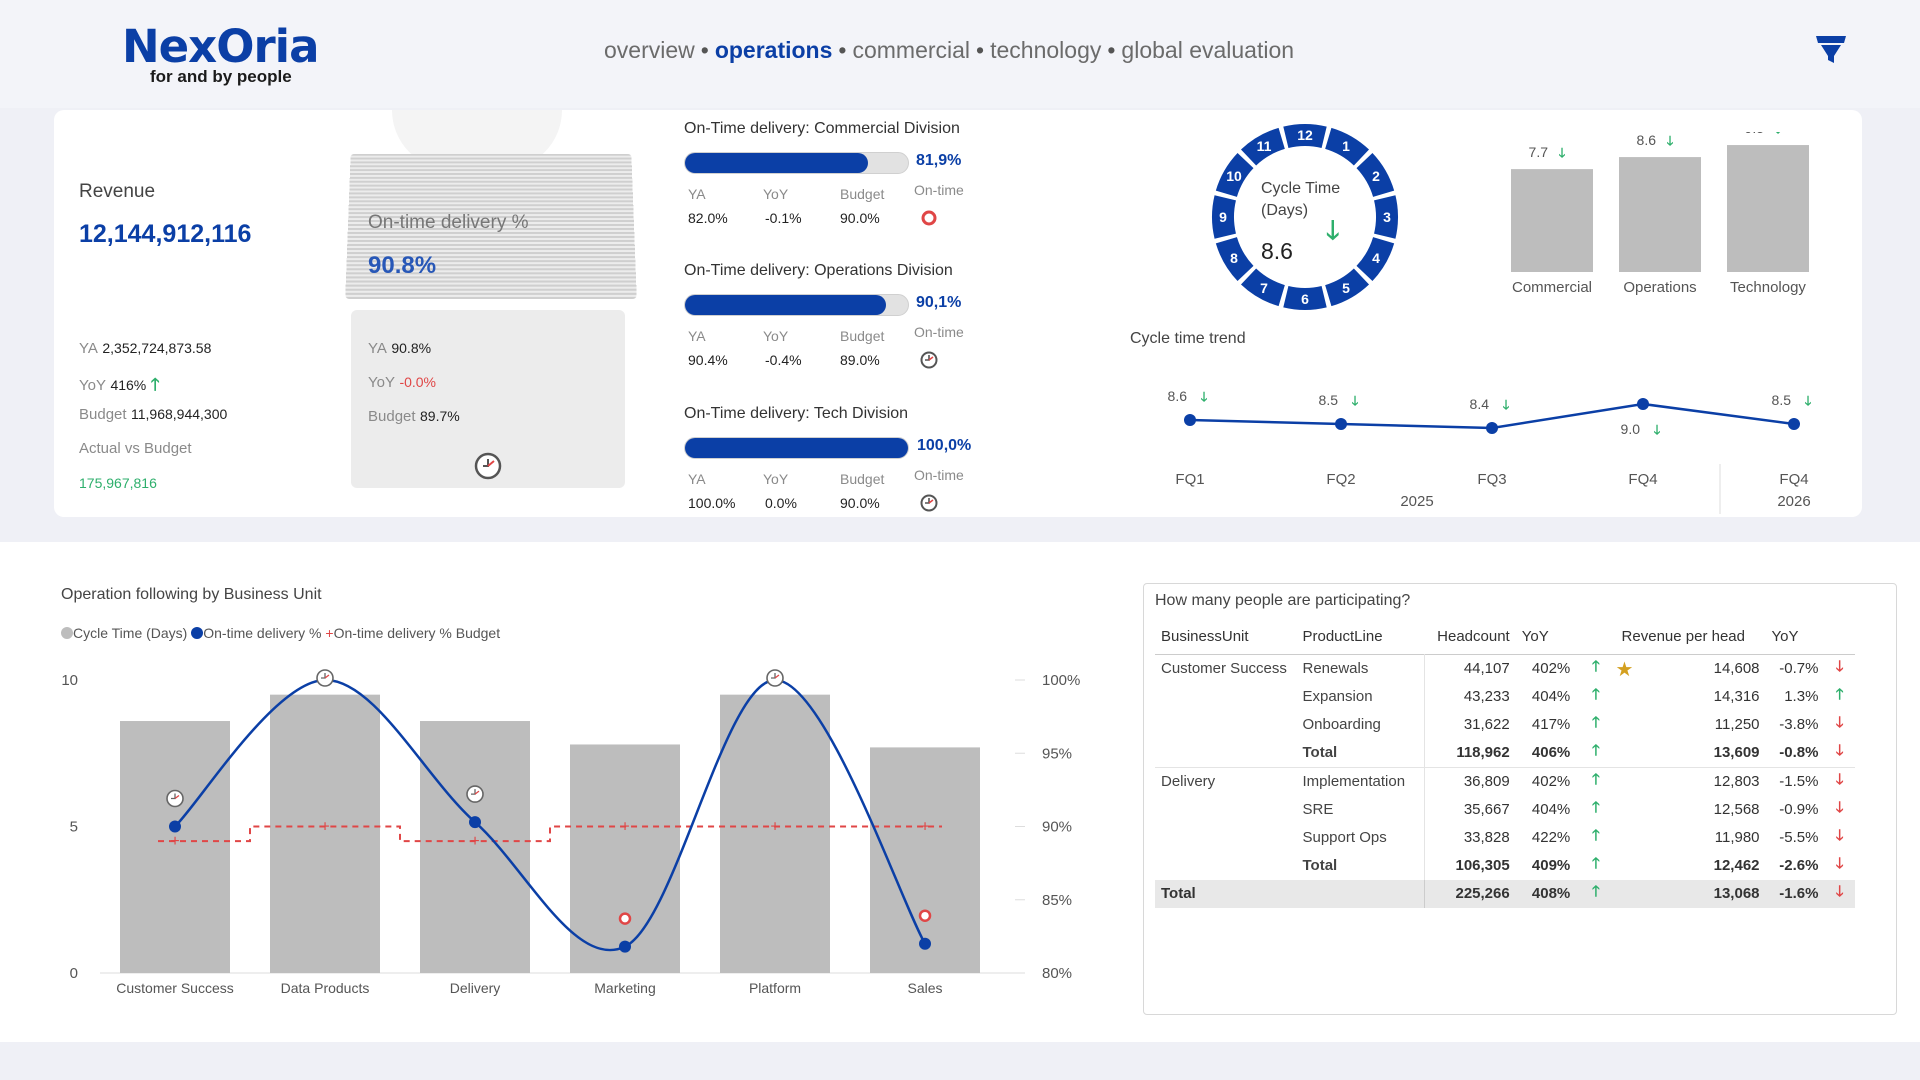 This screenshot has width=1920, height=1080. What do you see at coordinates (783, 360) in the screenshot?
I see `division-yoy-value: -0.4%` at bounding box center [783, 360].